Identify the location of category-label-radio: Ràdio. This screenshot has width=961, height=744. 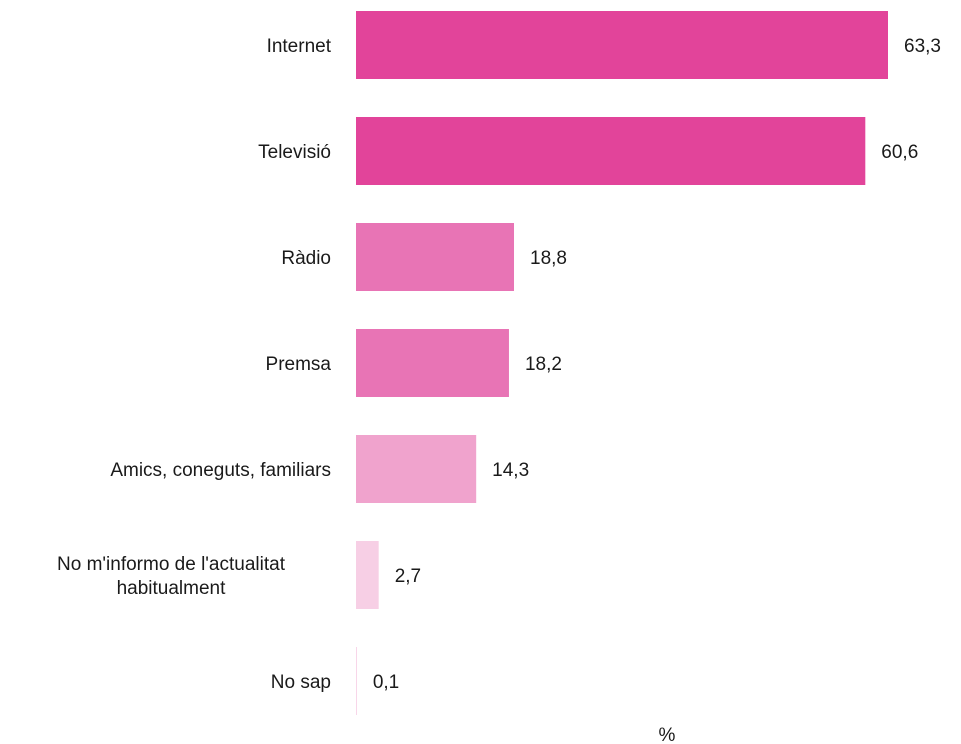
(306, 258).